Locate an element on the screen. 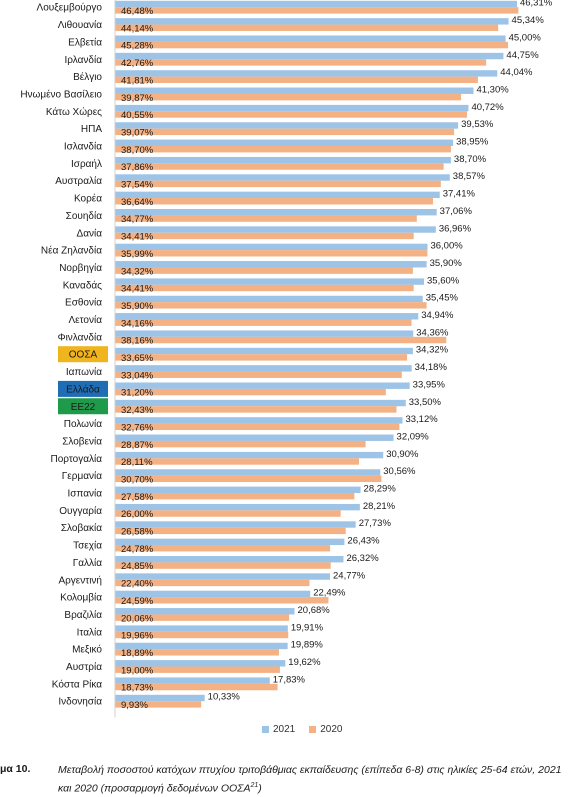 The width and height of the screenshot is (584, 797). value-label-2020: 24,78% is located at coordinates (137, 549).